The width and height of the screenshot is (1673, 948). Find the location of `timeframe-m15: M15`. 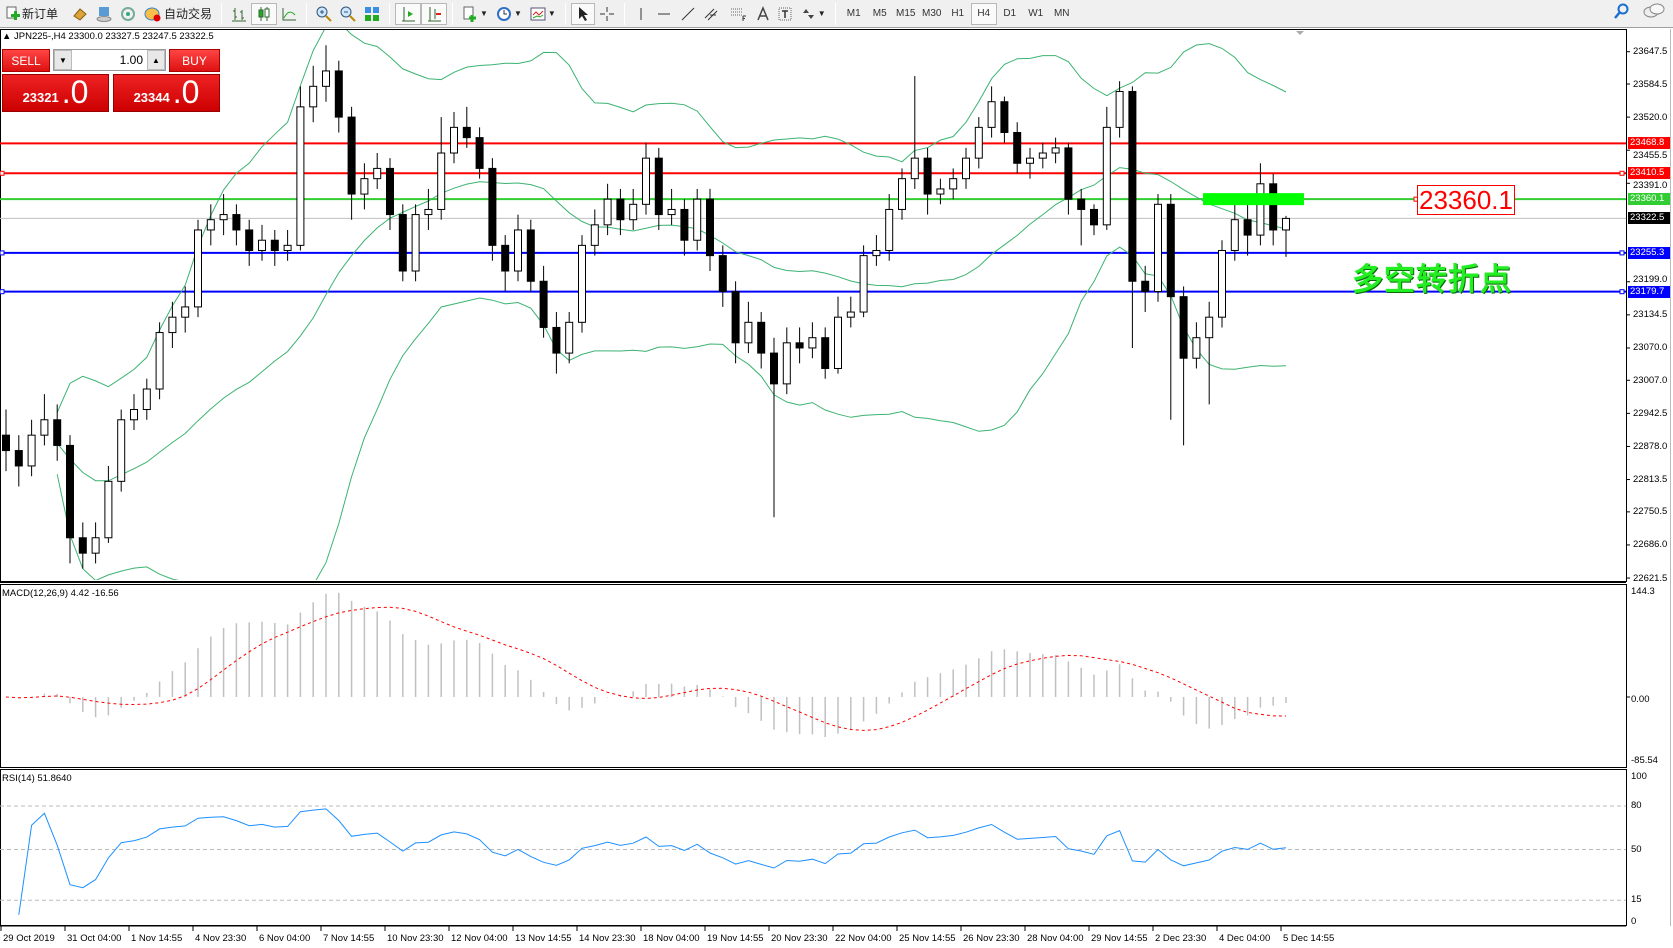

timeframe-m15: M15 is located at coordinates (906, 13).